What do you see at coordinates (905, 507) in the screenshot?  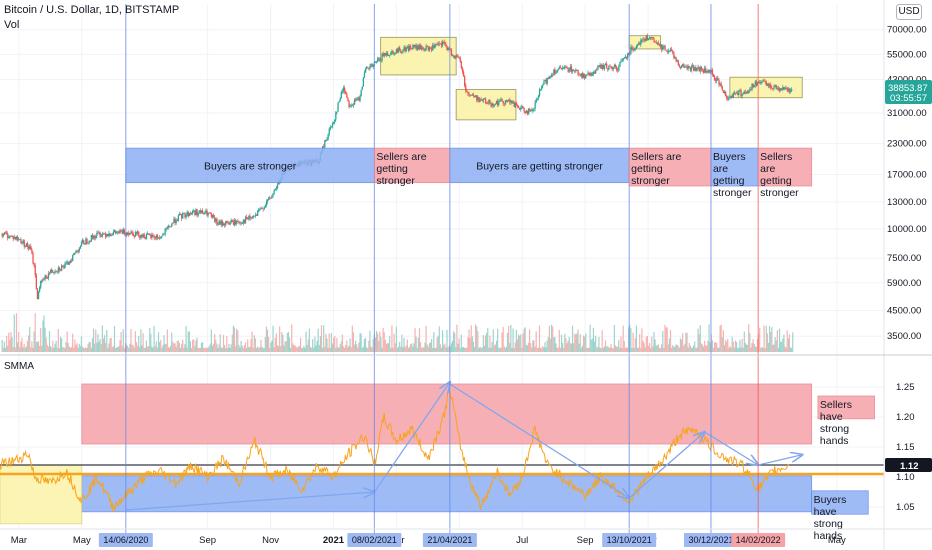 I see `smma-tick-label: 1.05` at bounding box center [905, 507].